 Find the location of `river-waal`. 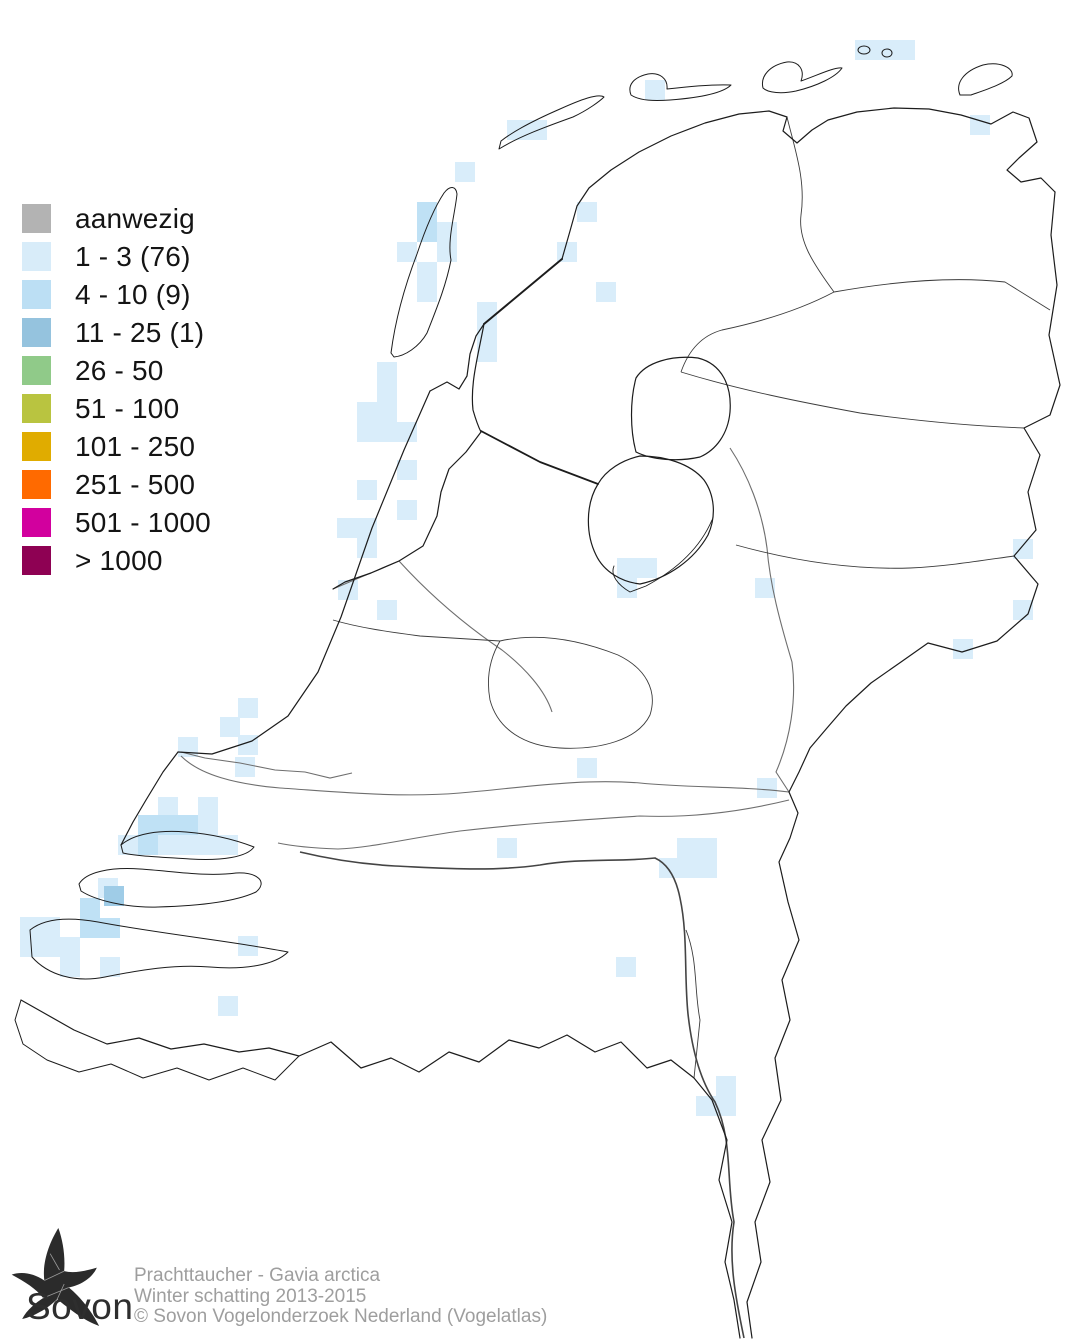

river-waal is located at coordinates (533, 824).